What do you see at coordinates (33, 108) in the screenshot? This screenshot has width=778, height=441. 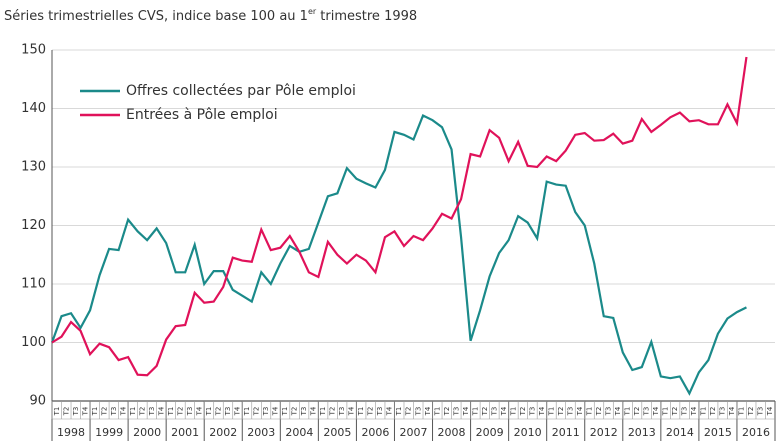 I see `y-tick-label: 140` at bounding box center [33, 108].